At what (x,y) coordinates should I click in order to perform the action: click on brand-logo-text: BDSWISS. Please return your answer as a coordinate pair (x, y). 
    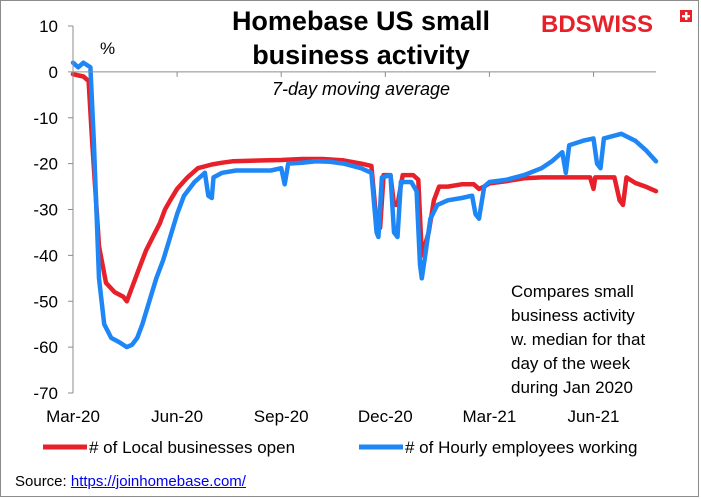
    Looking at the image, I should click on (597, 24).